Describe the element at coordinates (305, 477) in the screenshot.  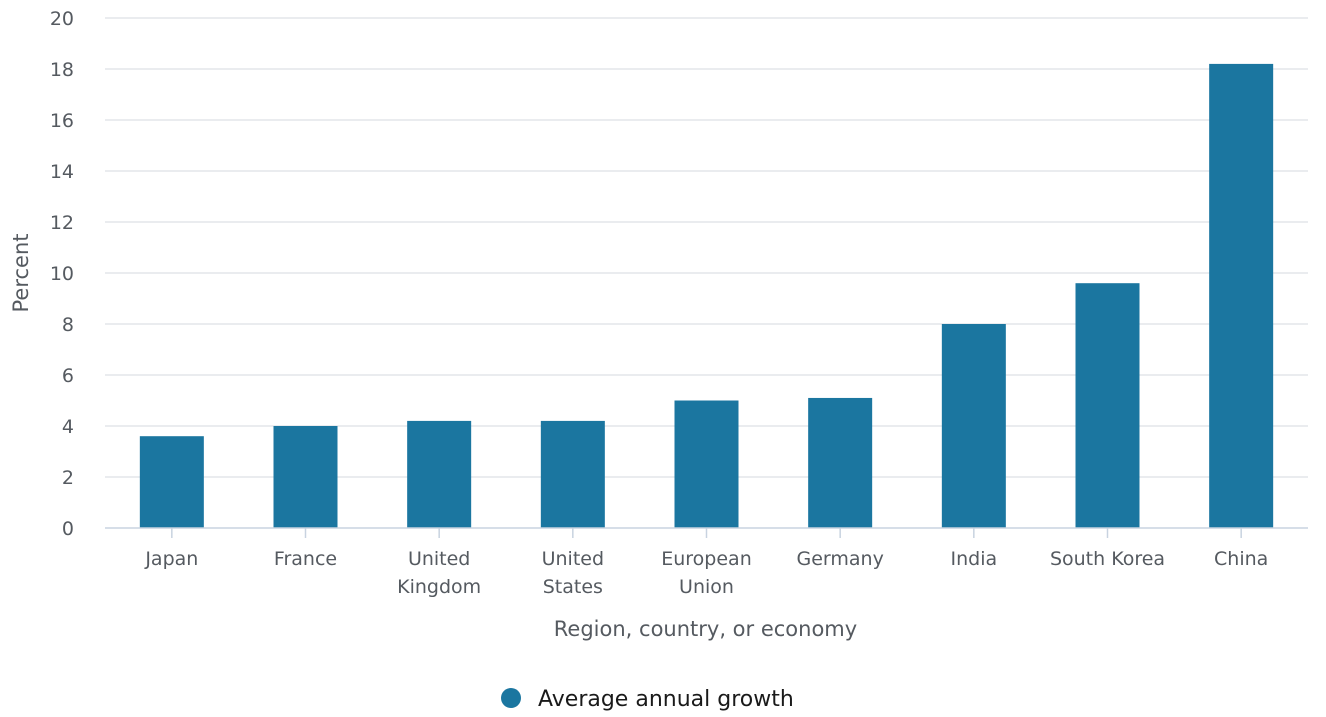
I see `bar-france` at that location.